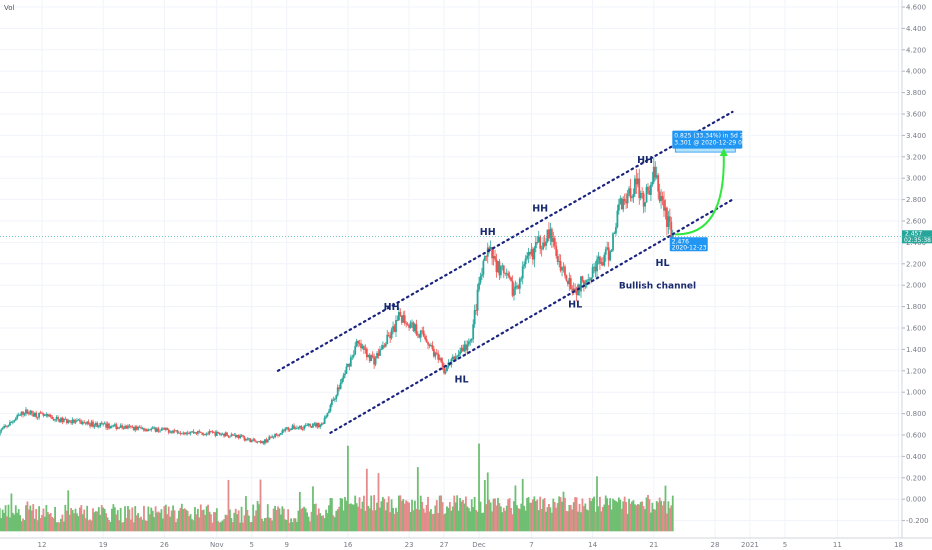 Image resolution: width=932 pixels, height=550 pixels. What do you see at coordinates (653, 545) in the screenshot?
I see `x-tick-label: 21` at bounding box center [653, 545].